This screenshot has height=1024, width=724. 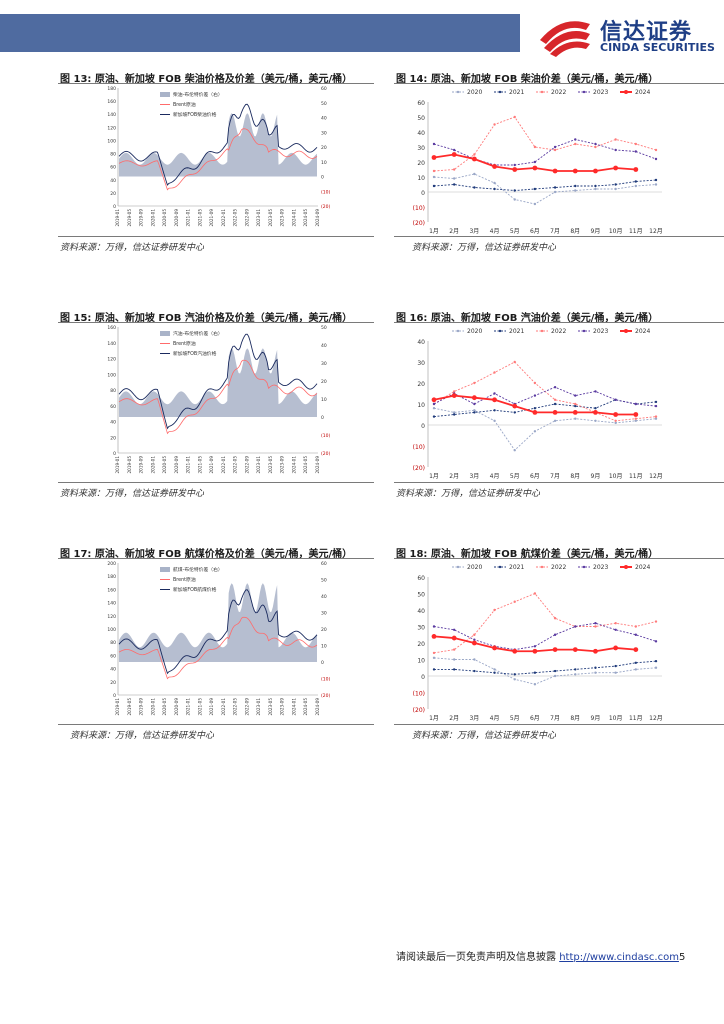 What do you see at coordinates (111, 617) in the screenshot?
I see `left-tick-label: 120` at bounding box center [111, 617].